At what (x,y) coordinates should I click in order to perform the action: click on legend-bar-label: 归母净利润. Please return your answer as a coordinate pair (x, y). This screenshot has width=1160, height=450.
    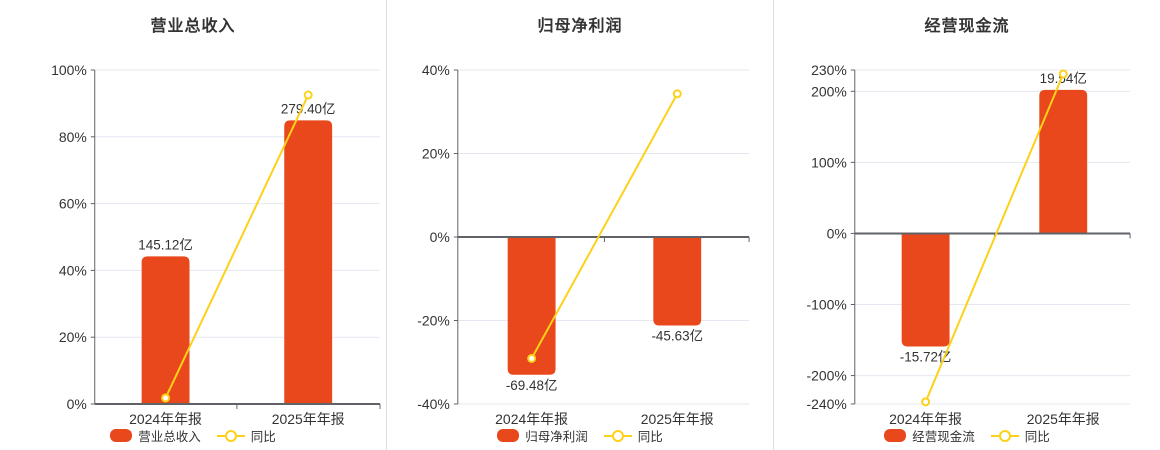
    Looking at the image, I should click on (556, 437).